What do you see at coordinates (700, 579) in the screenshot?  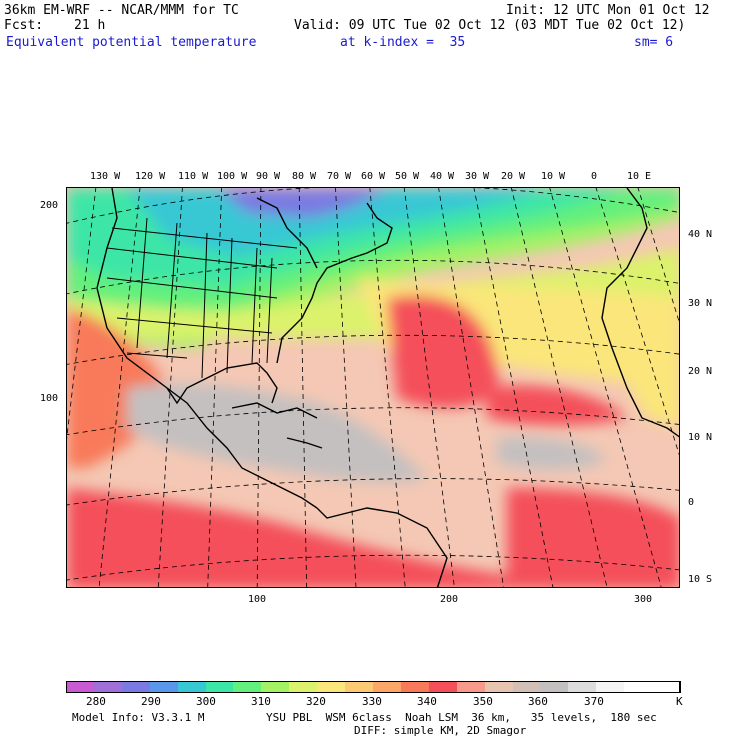 I see `lat-label: 10 S` at bounding box center [700, 579].